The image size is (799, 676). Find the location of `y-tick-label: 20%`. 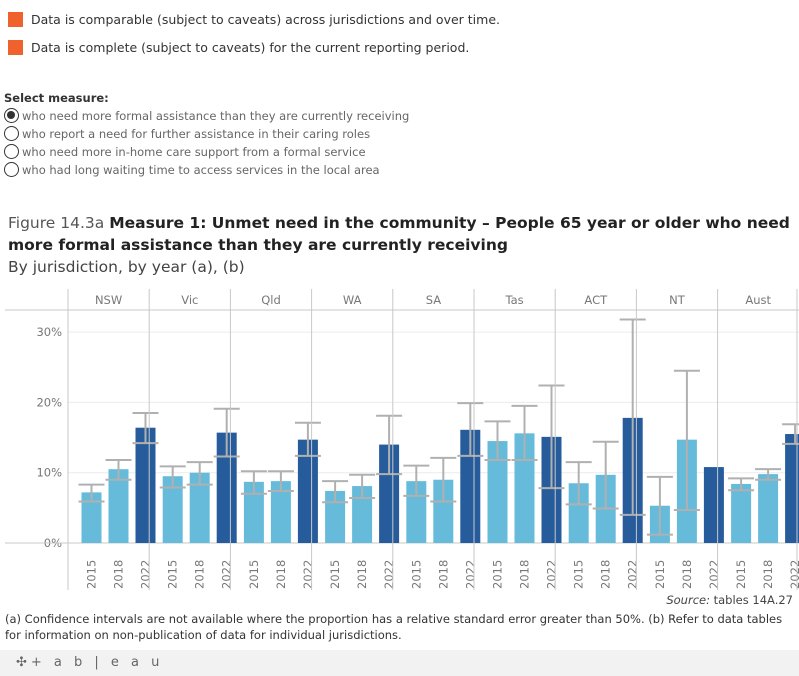

y-tick-label: 20% is located at coordinates (49, 402).